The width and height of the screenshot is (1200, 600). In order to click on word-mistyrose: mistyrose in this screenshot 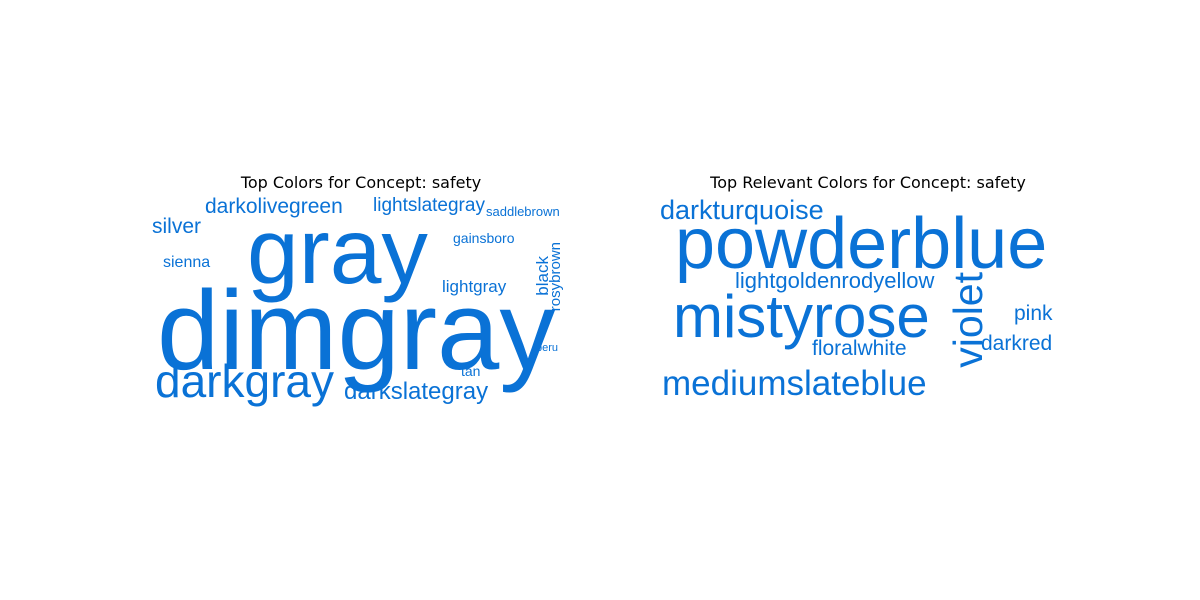, I will do `click(801, 316)`.